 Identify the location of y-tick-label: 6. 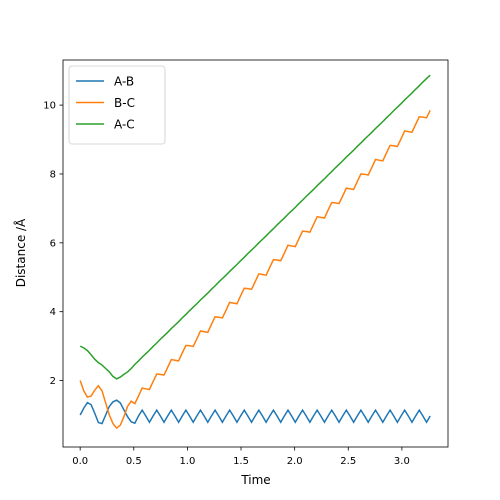
(53, 243).